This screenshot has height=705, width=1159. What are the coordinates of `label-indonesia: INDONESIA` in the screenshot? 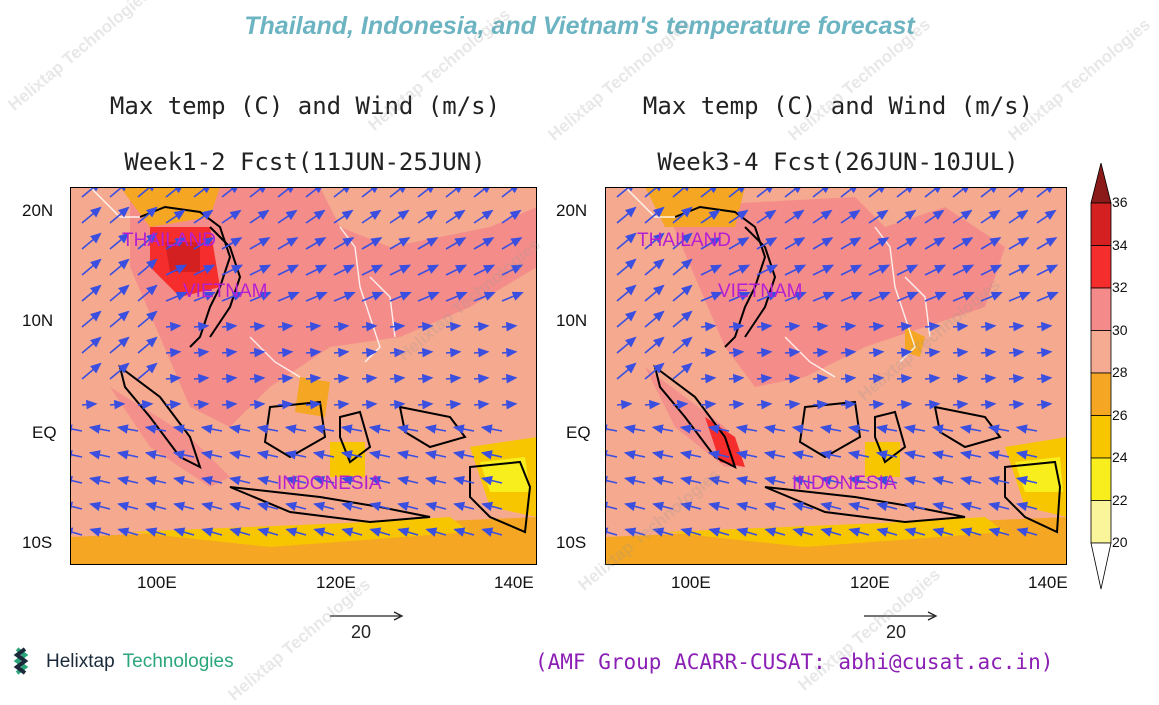 It's located at (329, 483).